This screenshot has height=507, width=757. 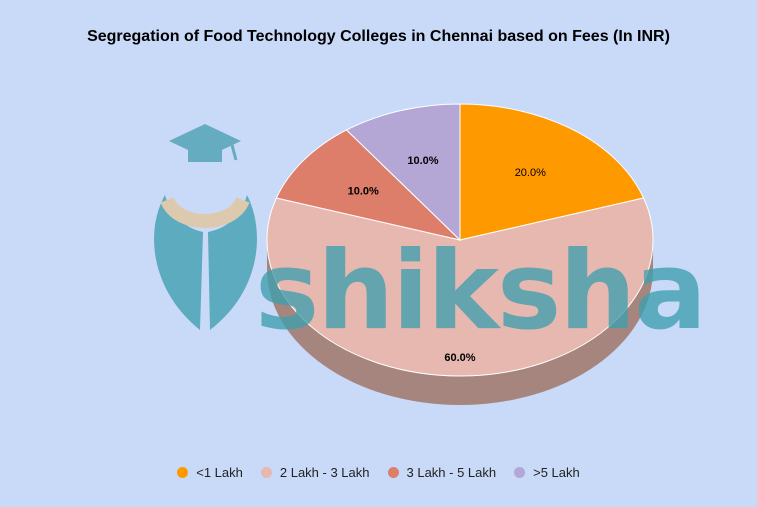 What do you see at coordinates (232, 262) in the screenshot?
I see `watermark-figure-right` at bounding box center [232, 262].